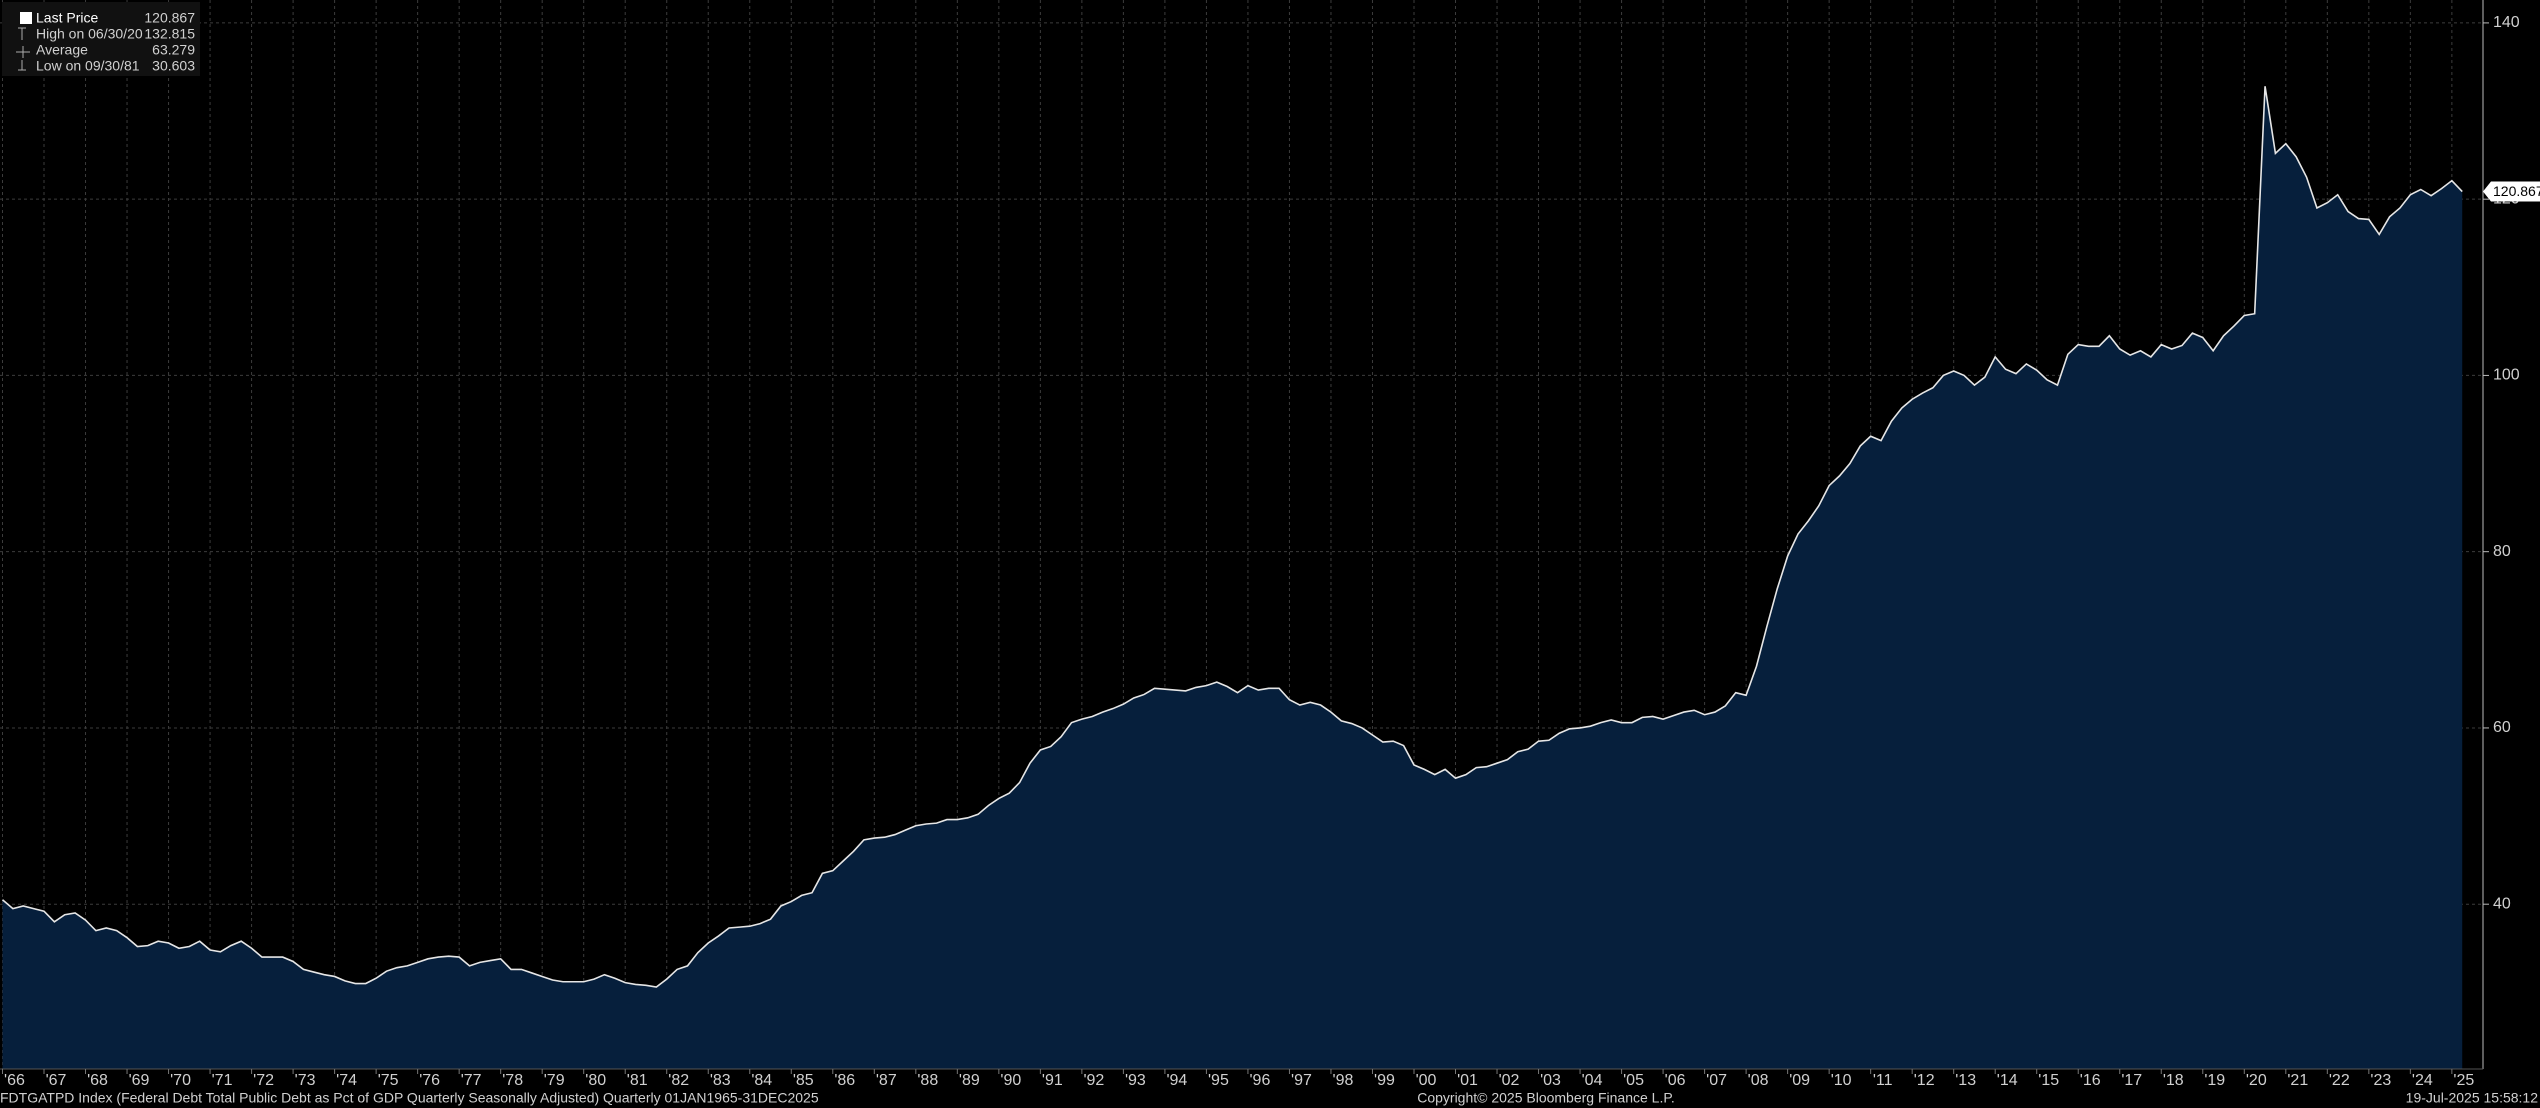 Image resolution: width=2540 pixels, height=1108 pixels. Describe the element at coordinates (62, 50) in the screenshot. I see `legend-label: Average` at that location.